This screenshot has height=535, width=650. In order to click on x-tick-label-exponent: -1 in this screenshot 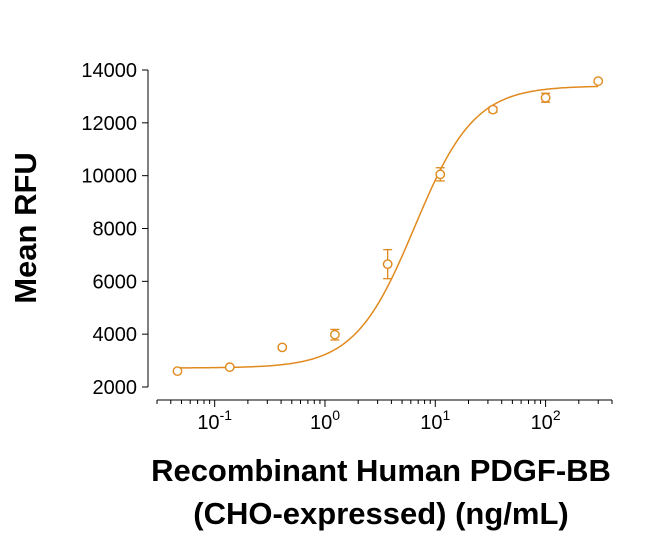, I will do `click(226, 415)`.